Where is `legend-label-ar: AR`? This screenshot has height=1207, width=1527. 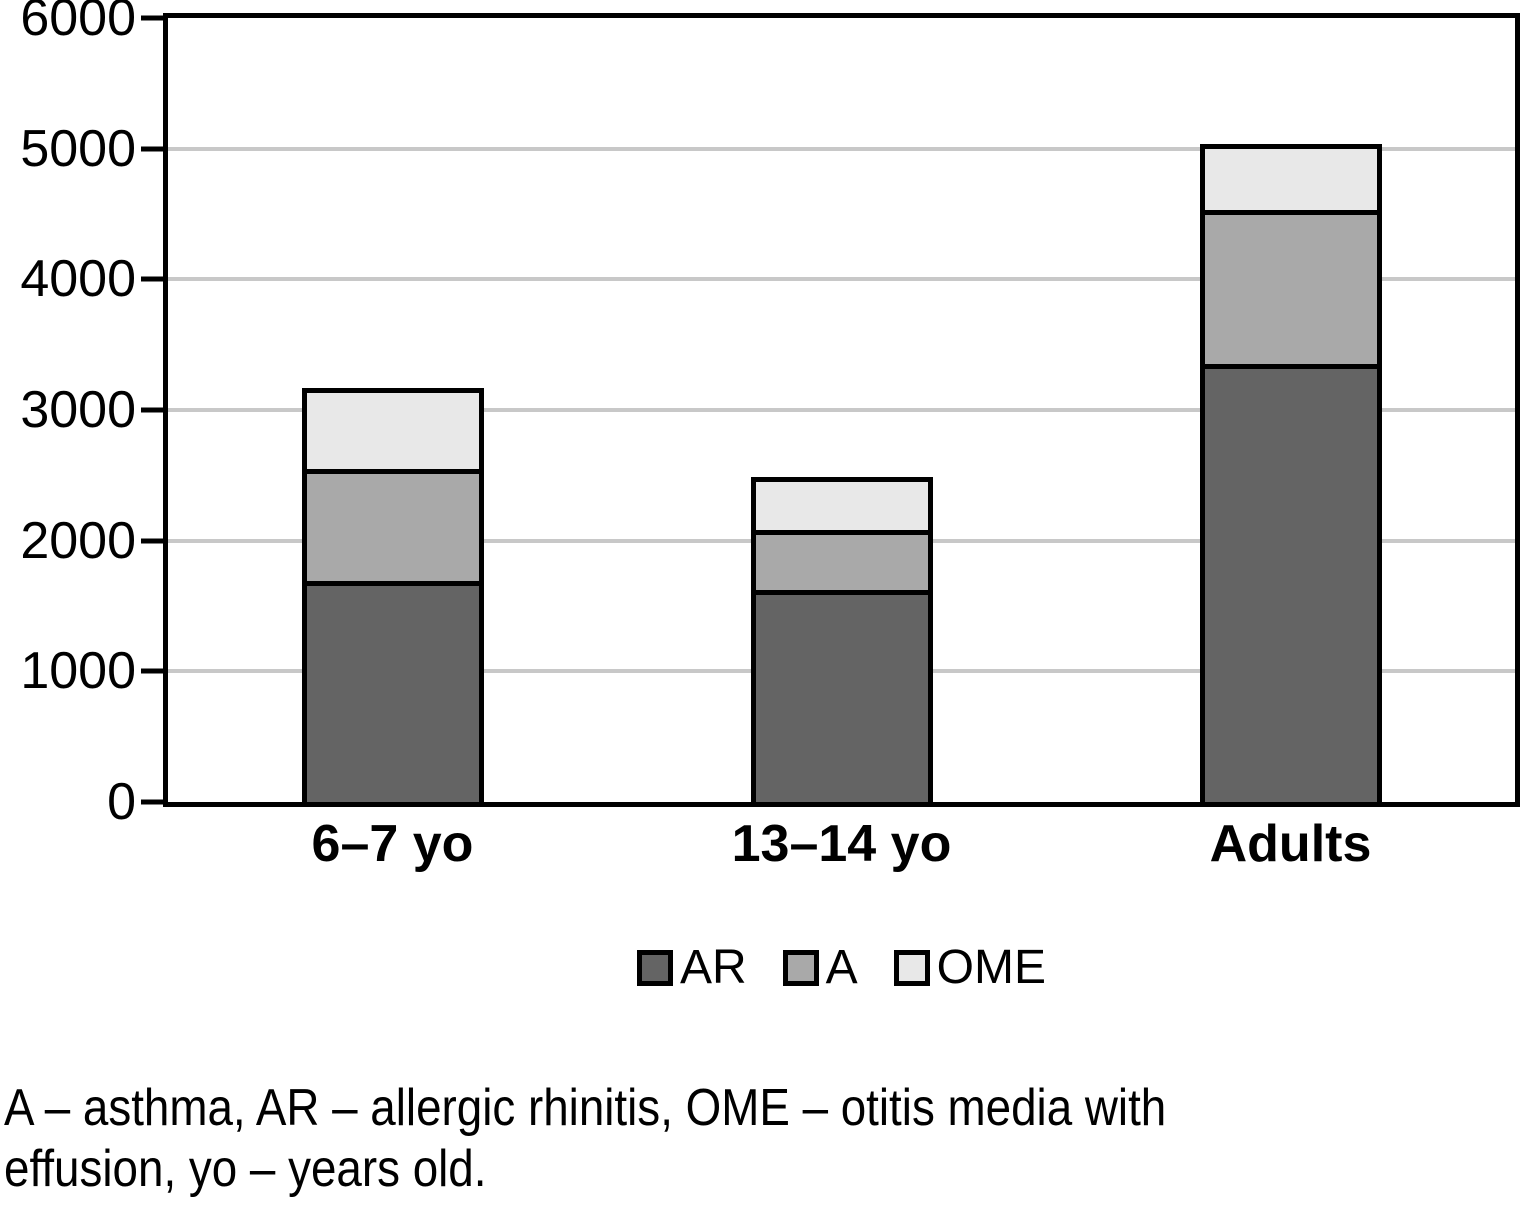
legend-label-ar: AR is located at coordinates (713, 967).